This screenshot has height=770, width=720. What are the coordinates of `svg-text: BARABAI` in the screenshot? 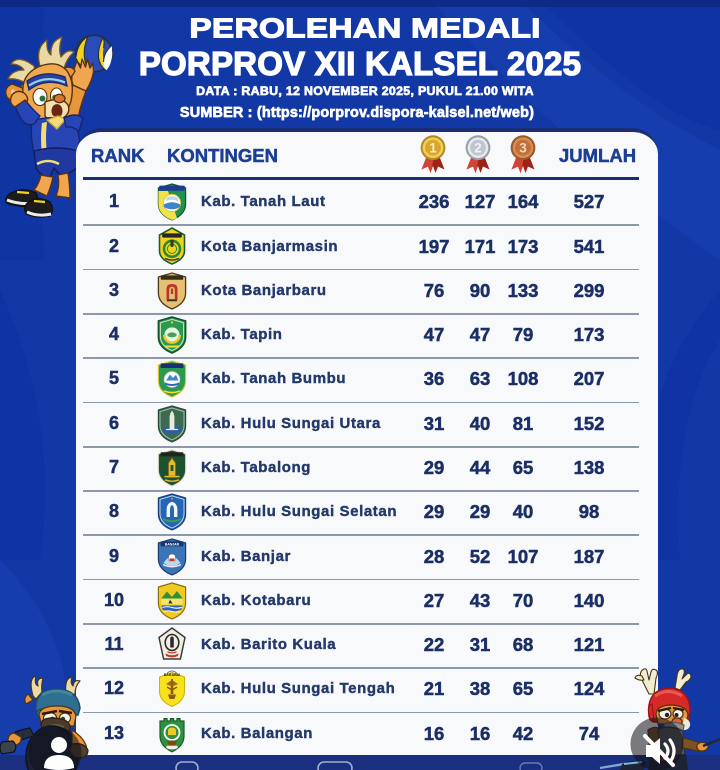 It's located at (172, 676).